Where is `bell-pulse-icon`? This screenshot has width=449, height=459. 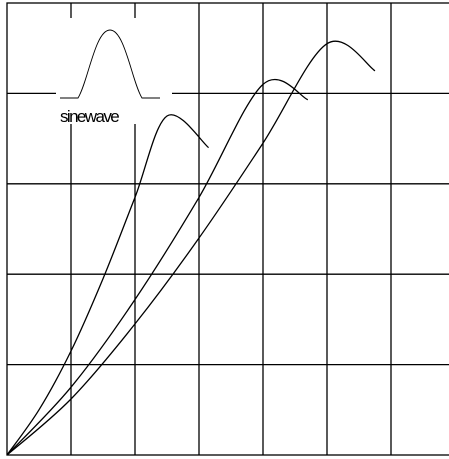 bell-pulse-icon is located at coordinates (110, 64).